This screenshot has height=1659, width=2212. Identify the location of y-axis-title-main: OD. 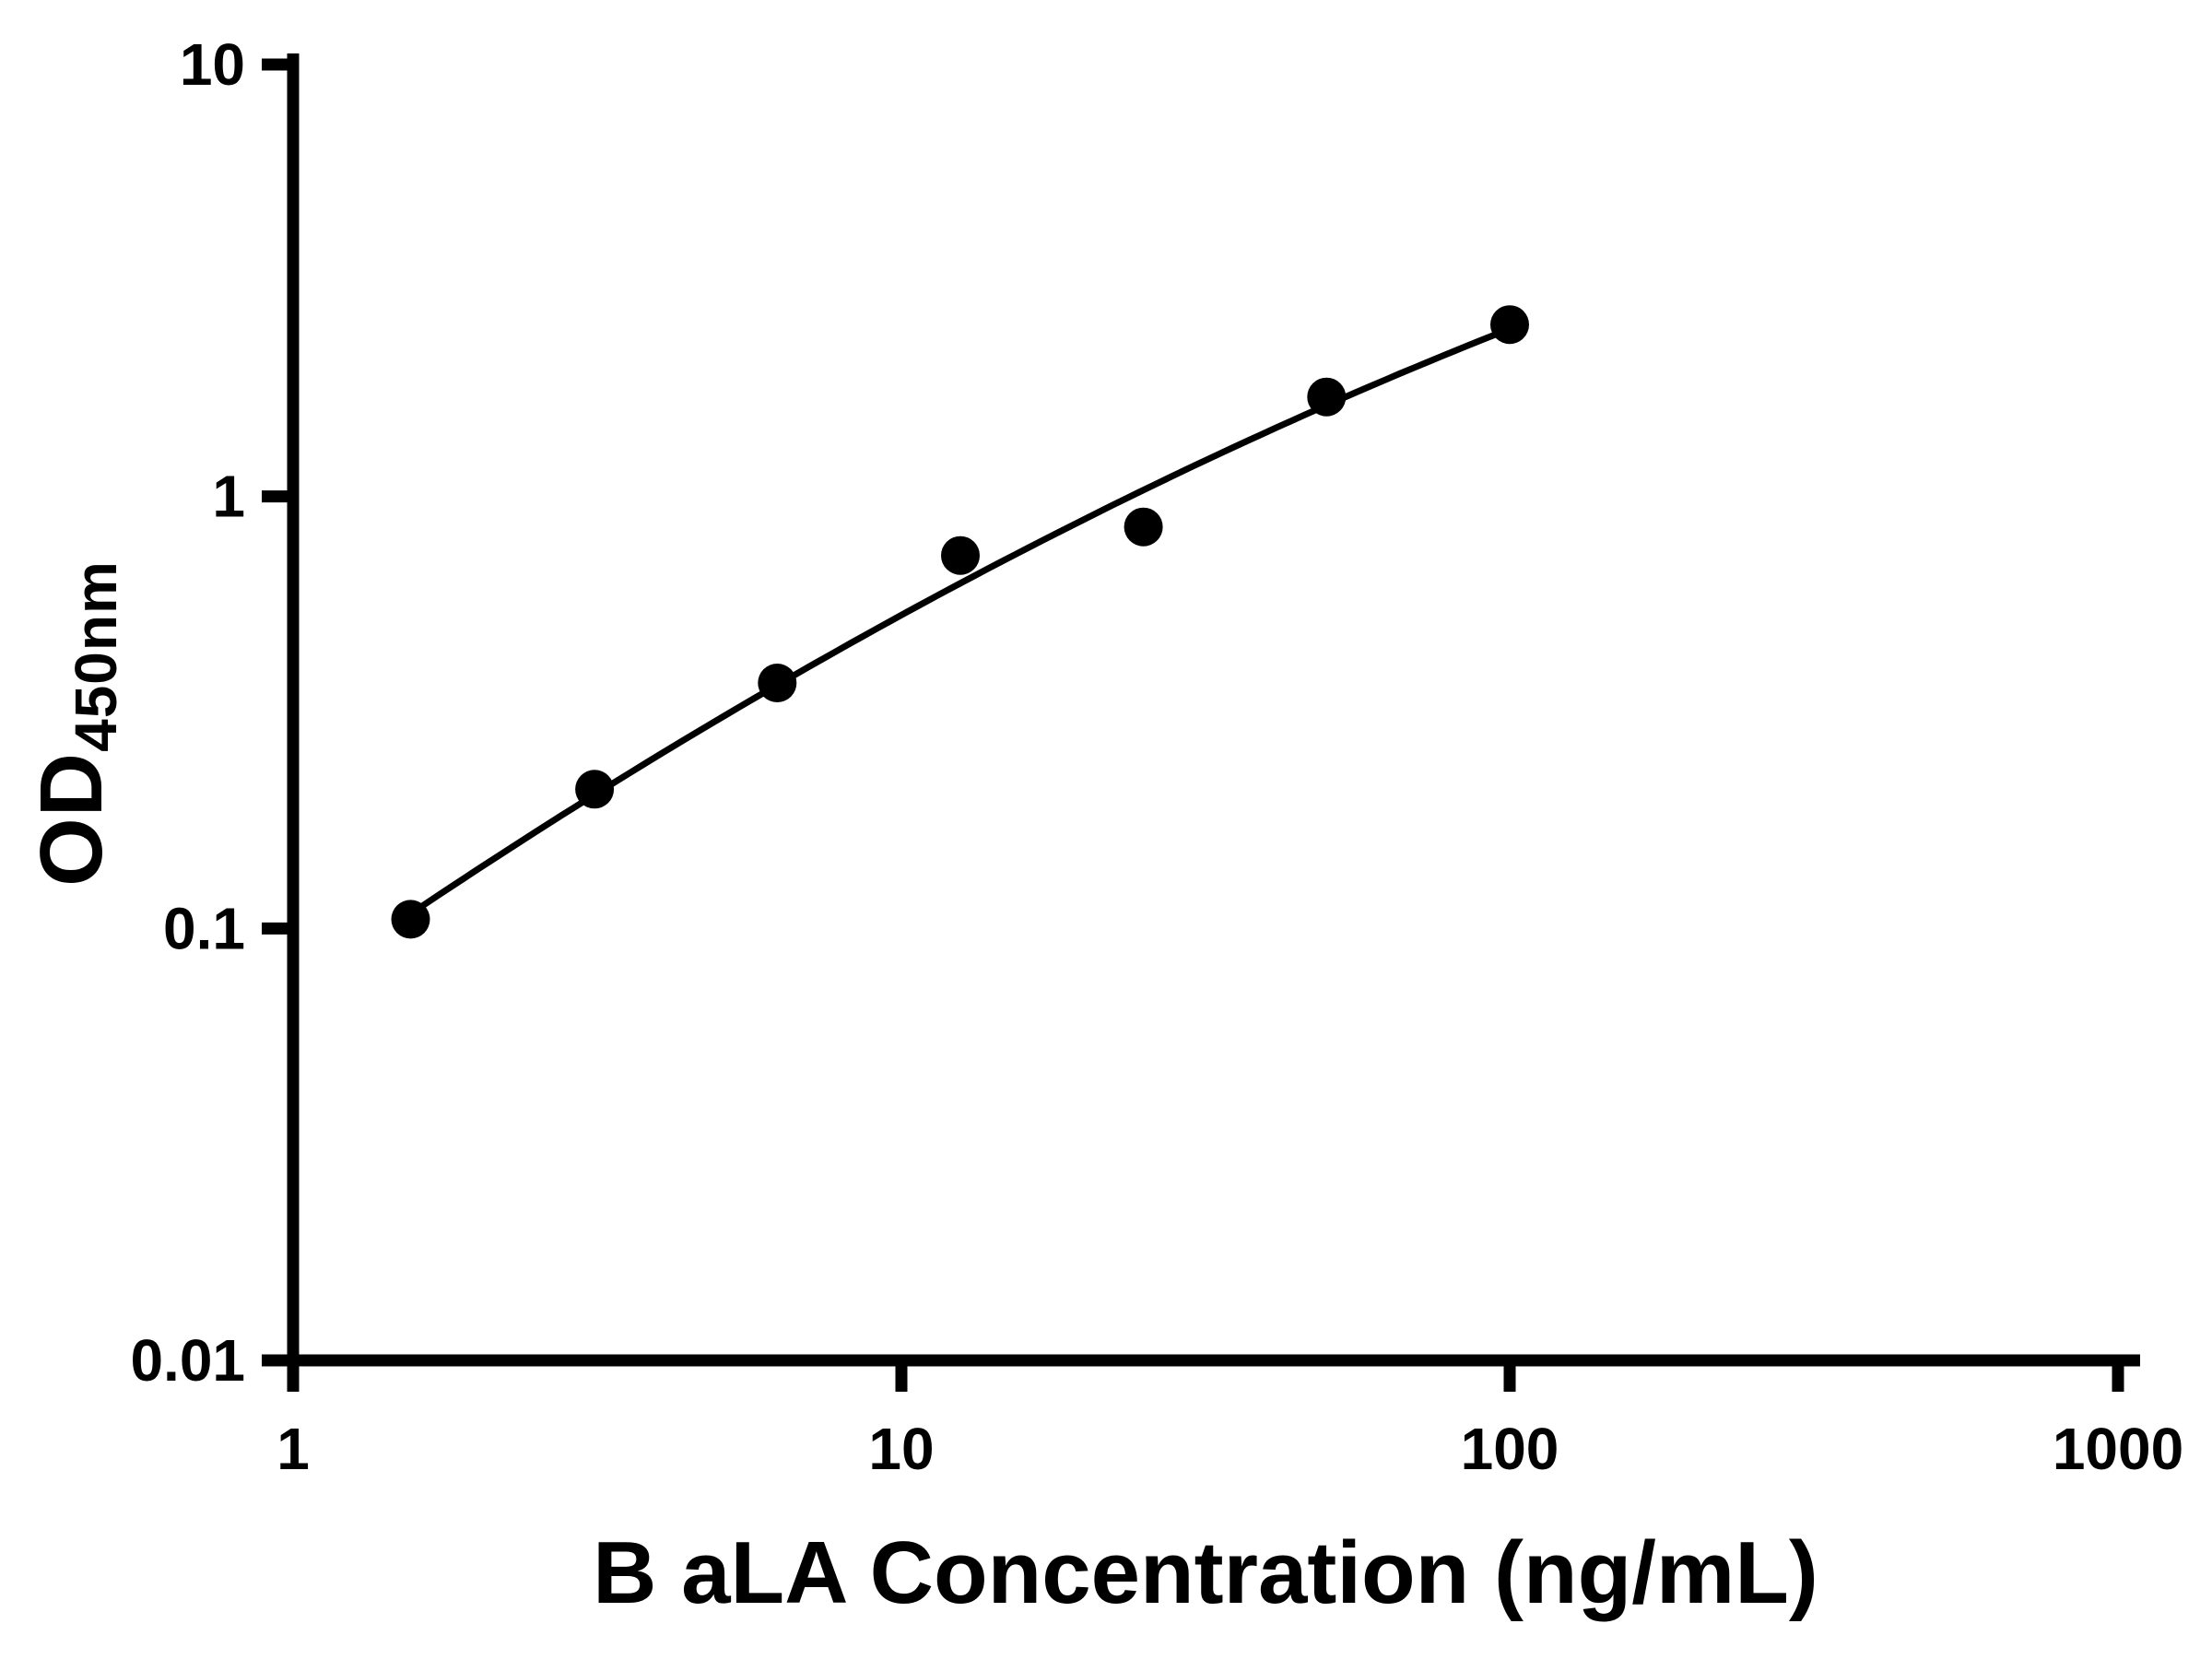
(71, 819).